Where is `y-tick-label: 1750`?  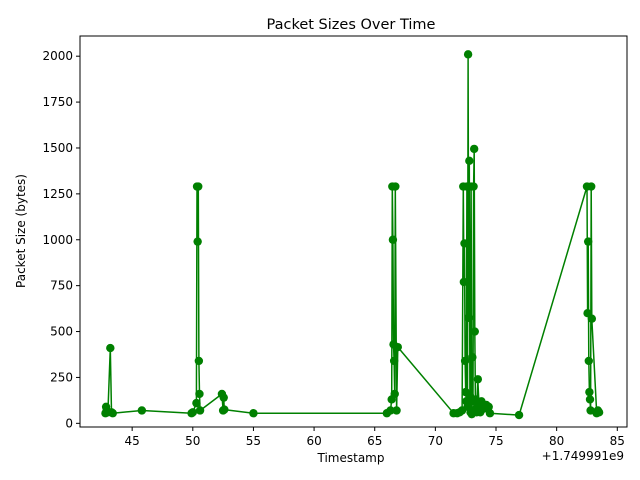
y-tick-label: 1750 is located at coordinates (57, 102).